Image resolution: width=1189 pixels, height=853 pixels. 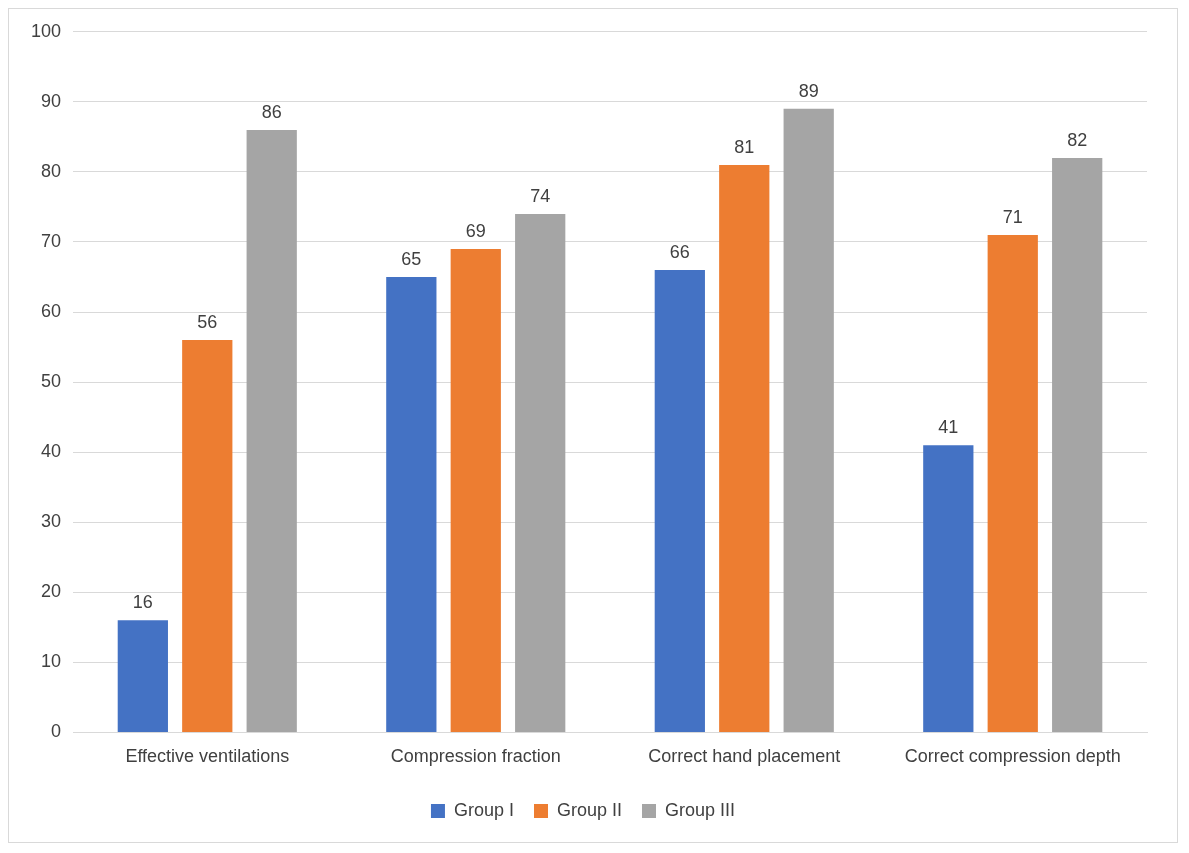 What do you see at coordinates (51, 381) in the screenshot?
I see `y-tick-label: 50` at bounding box center [51, 381].